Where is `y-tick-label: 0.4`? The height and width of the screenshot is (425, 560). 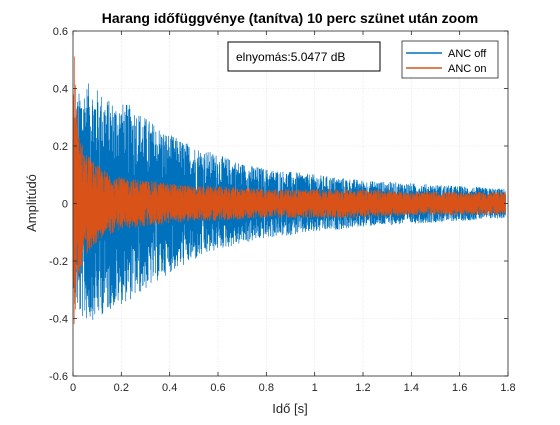
y-tick-label: 0.4 is located at coordinates (60, 90).